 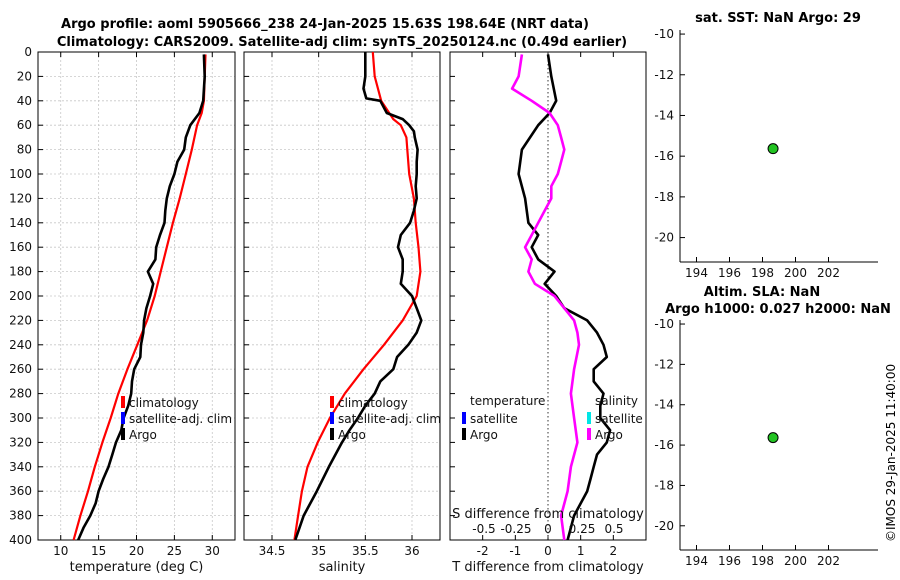 I want to click on secondary-tick-sdiff: 0, so click(x=548, y=529).